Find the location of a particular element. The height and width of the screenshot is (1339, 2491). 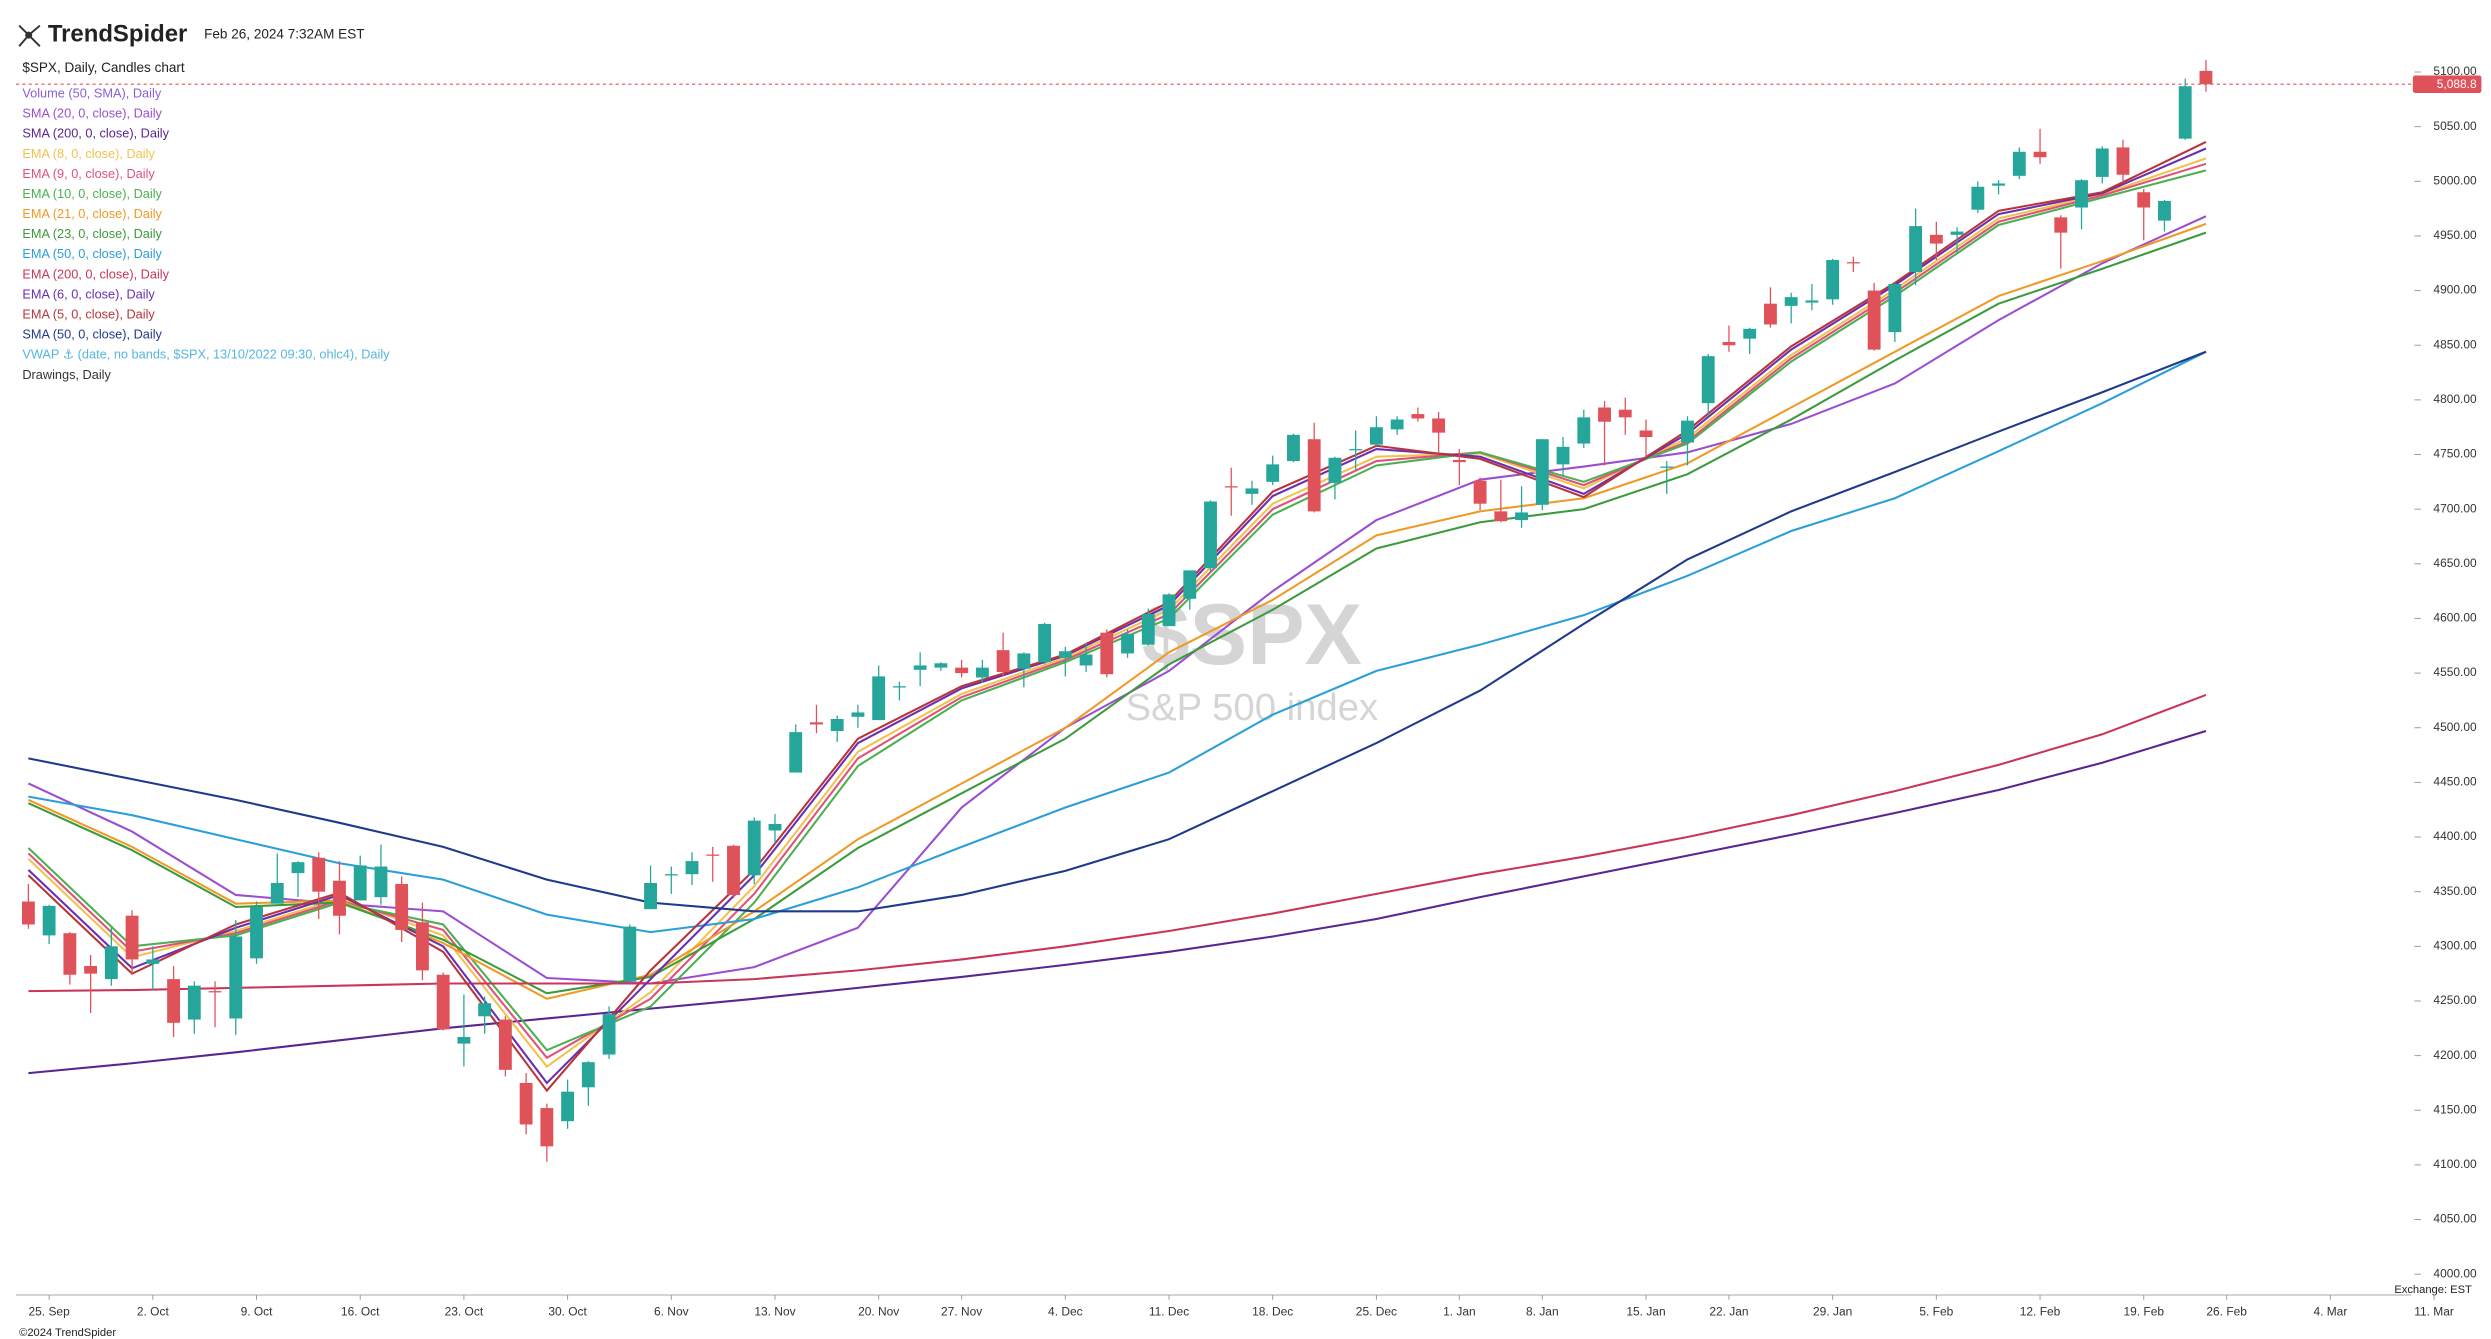

chart-label: $SPX, Daily, Candles chart is located at coordinates (103, 67).